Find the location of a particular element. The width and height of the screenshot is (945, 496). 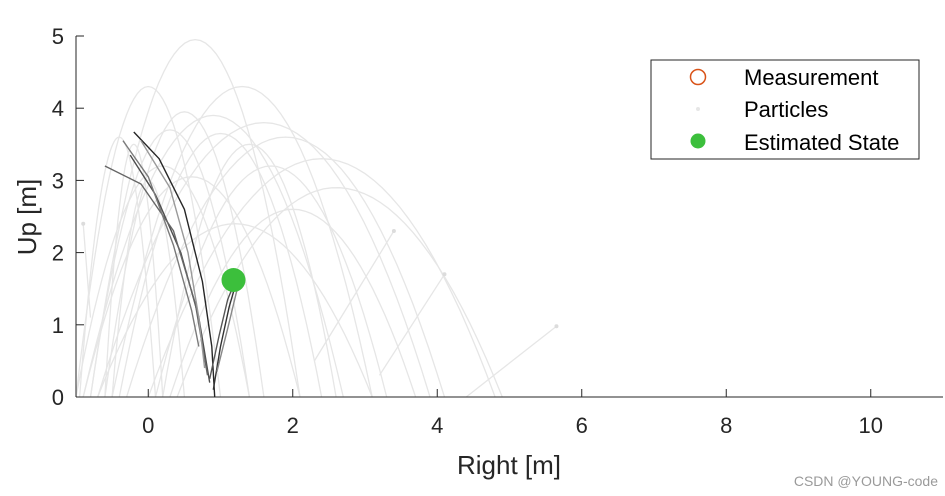

legend-particles-label: Particles is located at coordinates (786, 109).